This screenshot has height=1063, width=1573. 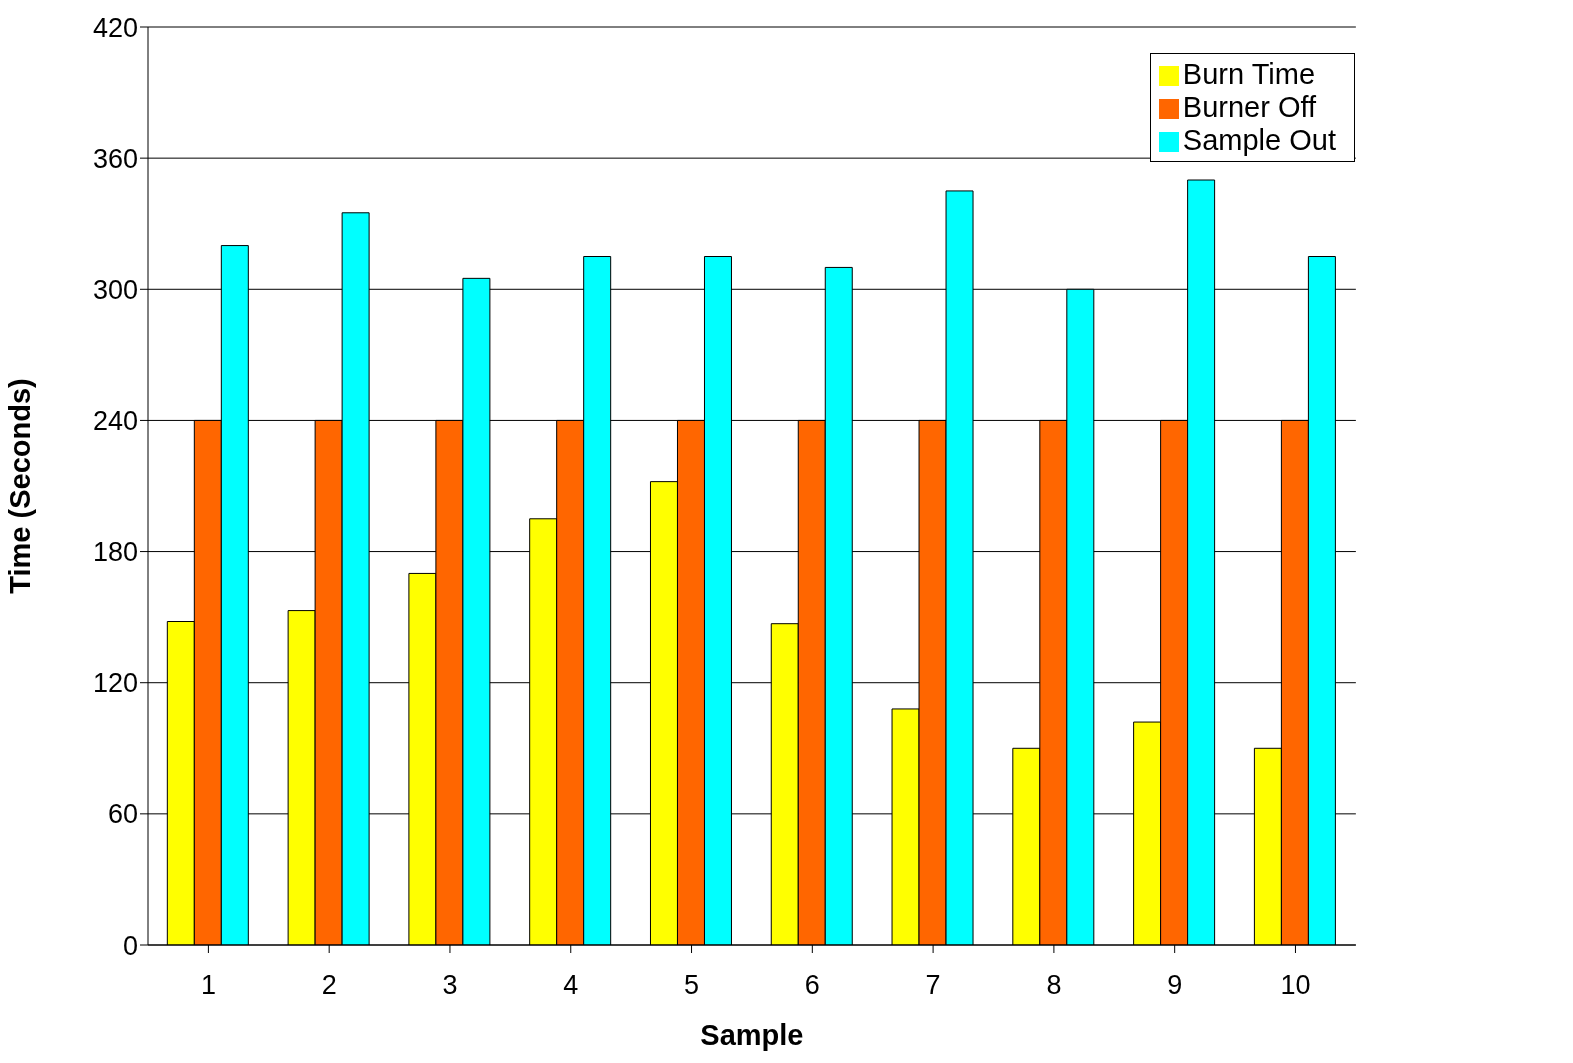 I want to click on x-tick-label: 2, so click(x=329, y=985).